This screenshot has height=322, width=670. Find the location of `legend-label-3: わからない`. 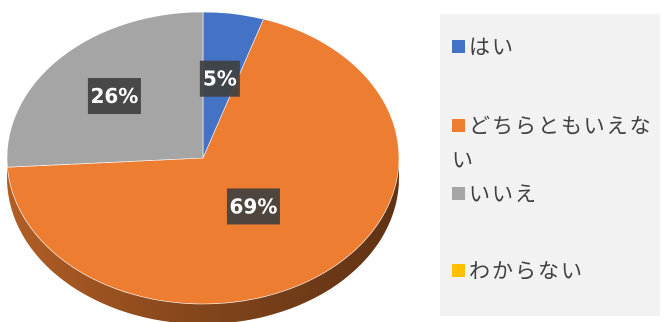

legend-label-3: わからない is located at coordinates (526, 271).